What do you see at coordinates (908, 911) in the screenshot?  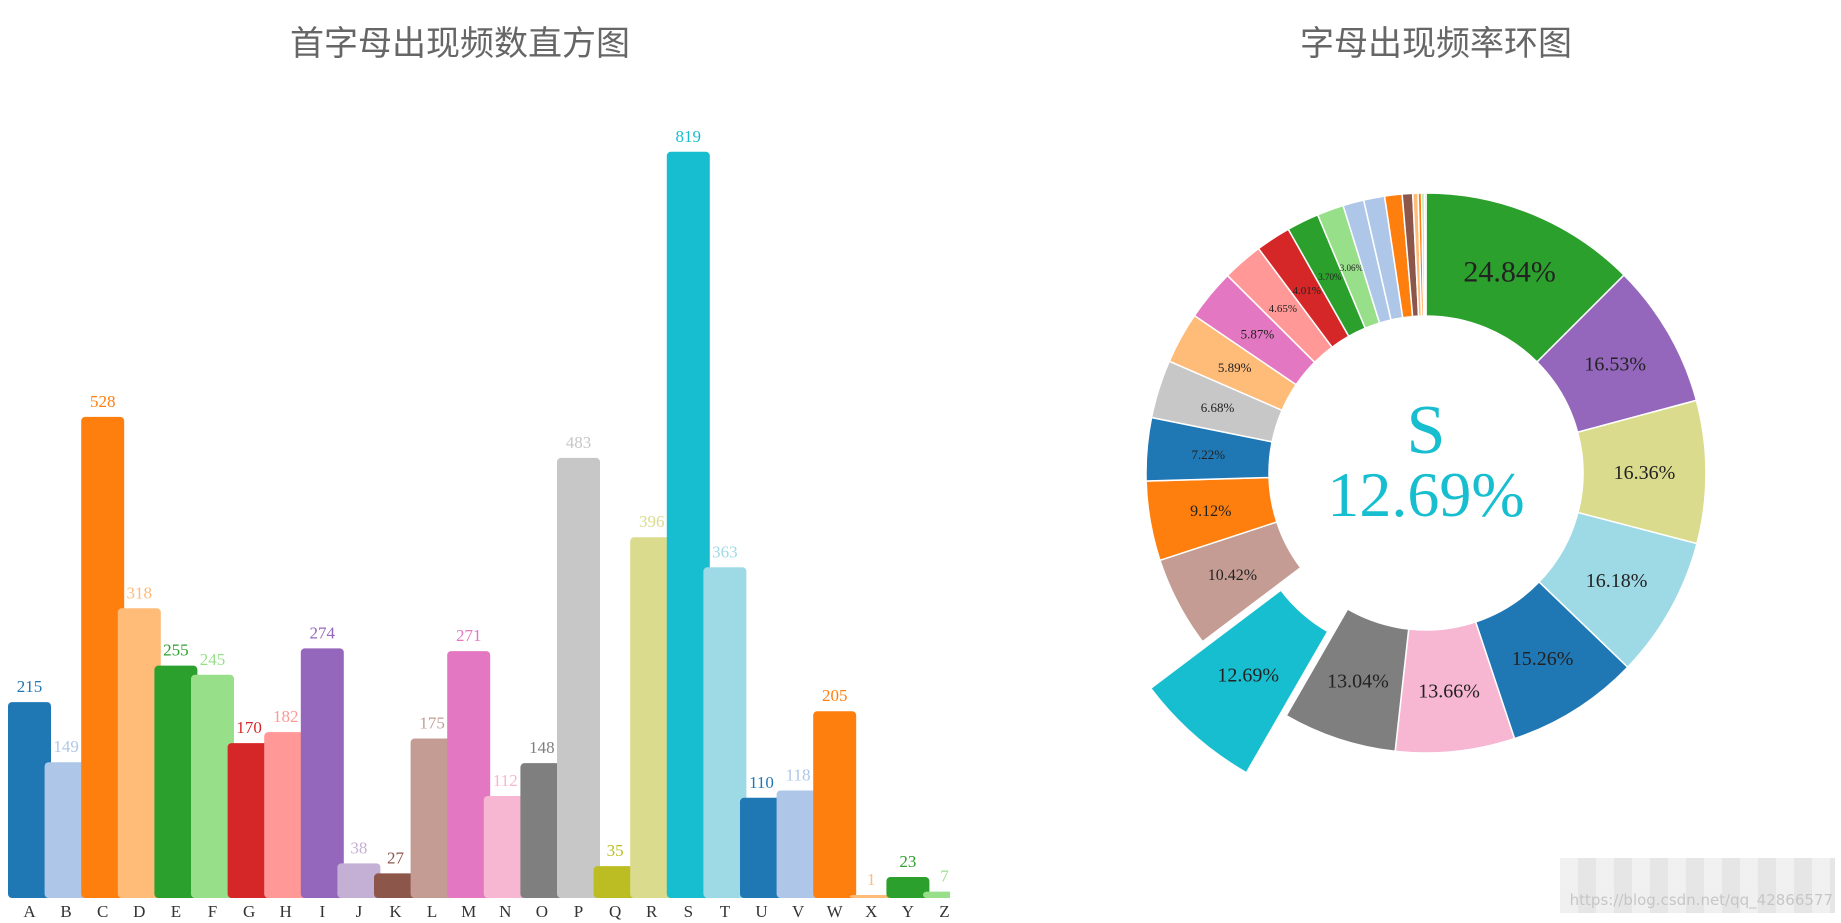 I see `tick-label-Y: Y` at bounding box center [908, 911].